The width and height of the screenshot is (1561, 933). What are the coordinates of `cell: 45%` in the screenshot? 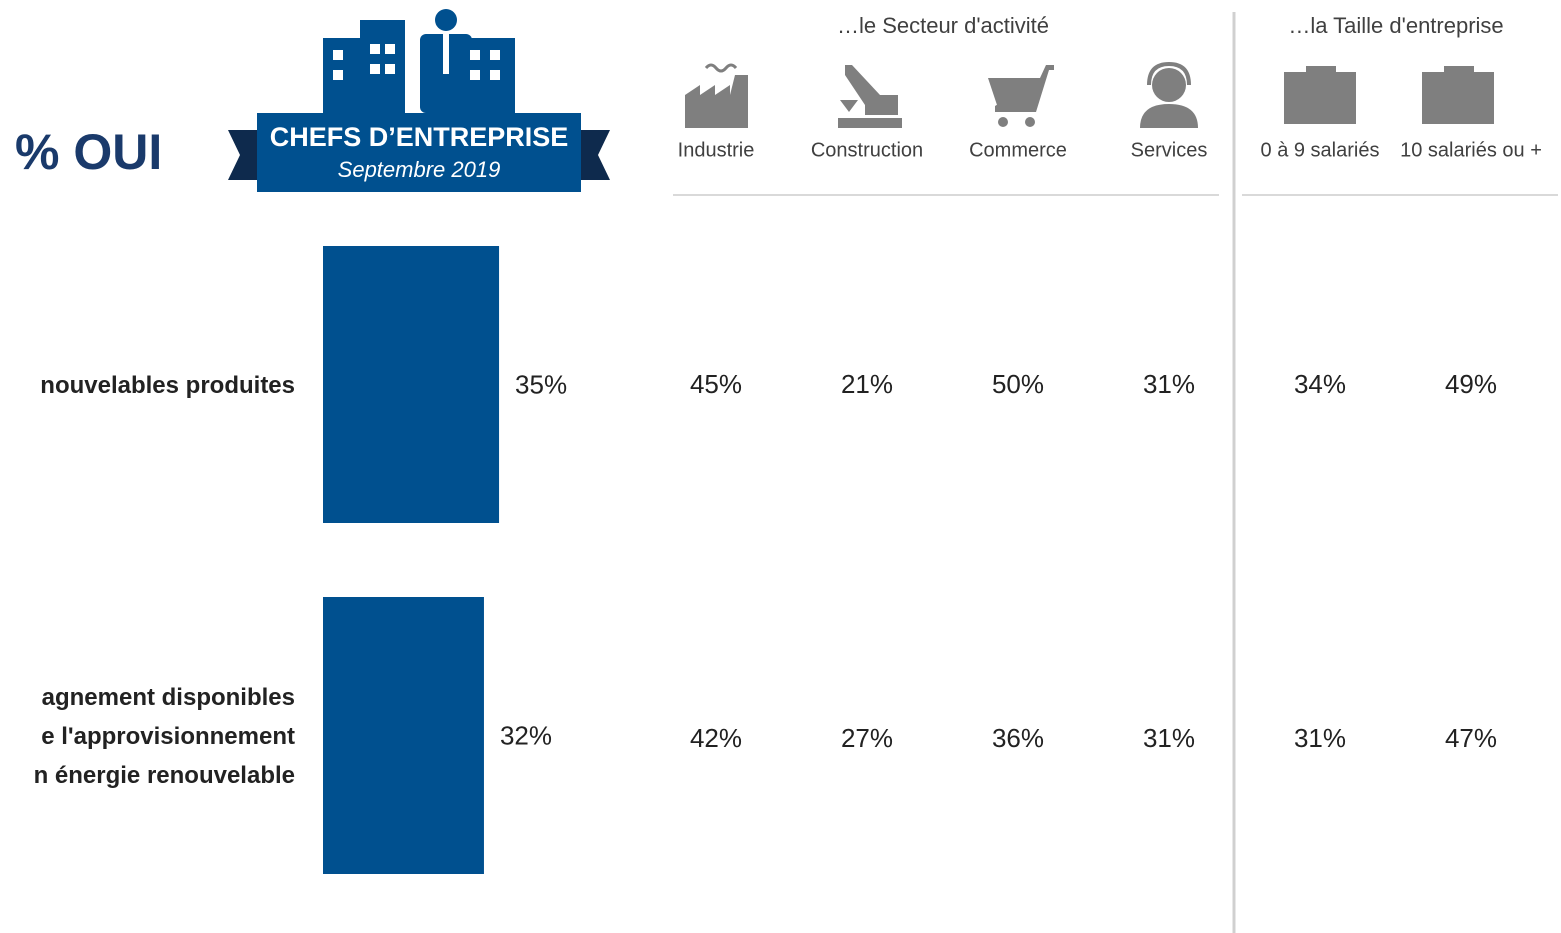 It's located at (716, 384).